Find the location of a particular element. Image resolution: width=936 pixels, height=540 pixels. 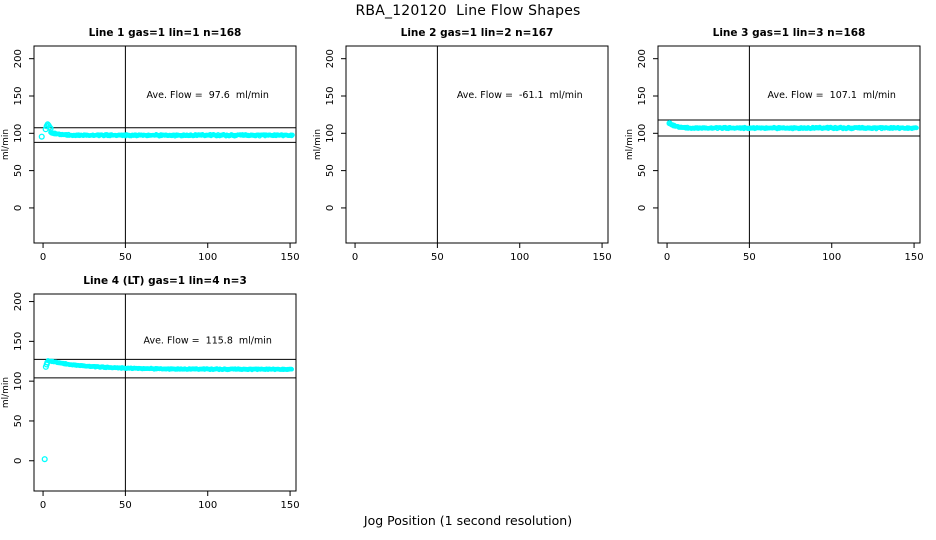

subplot-title: Line 1 gas=1 lin=1 n=168 is located at coordinates (165, 33).